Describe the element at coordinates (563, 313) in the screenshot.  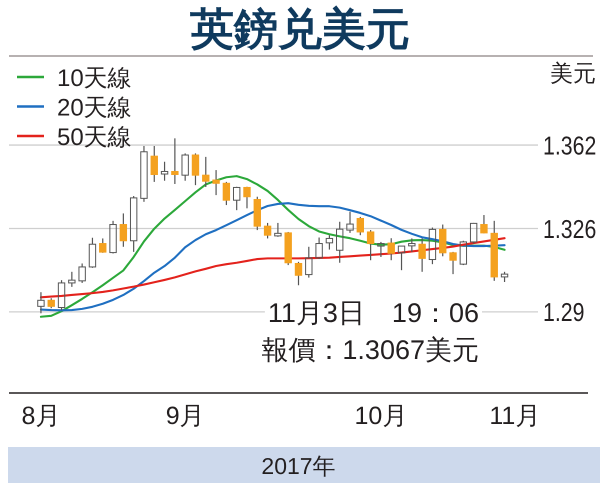
I see `ytick-label: 1.29` at that location.